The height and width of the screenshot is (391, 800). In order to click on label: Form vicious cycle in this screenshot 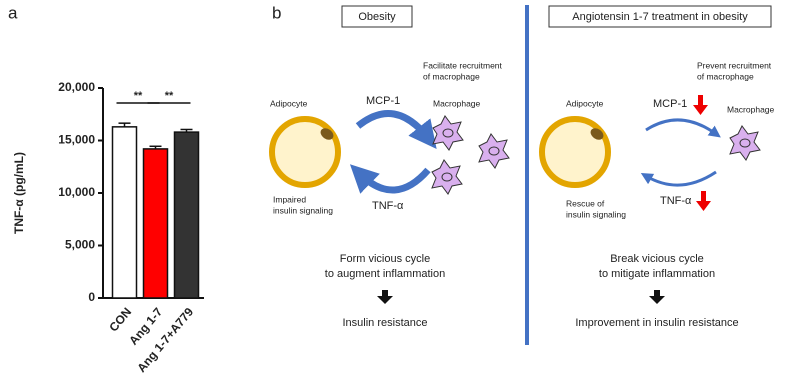, I will do `click(385, 259)`.